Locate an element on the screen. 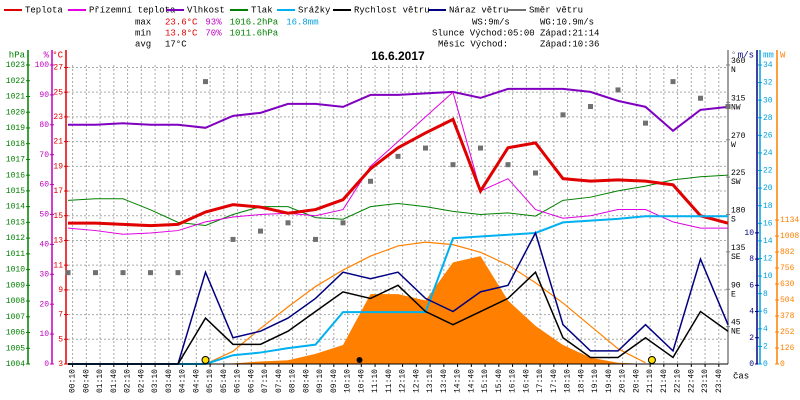 The image size is (800, 400). x-tick-label: 18:10 is located at coordinates (568, 381).